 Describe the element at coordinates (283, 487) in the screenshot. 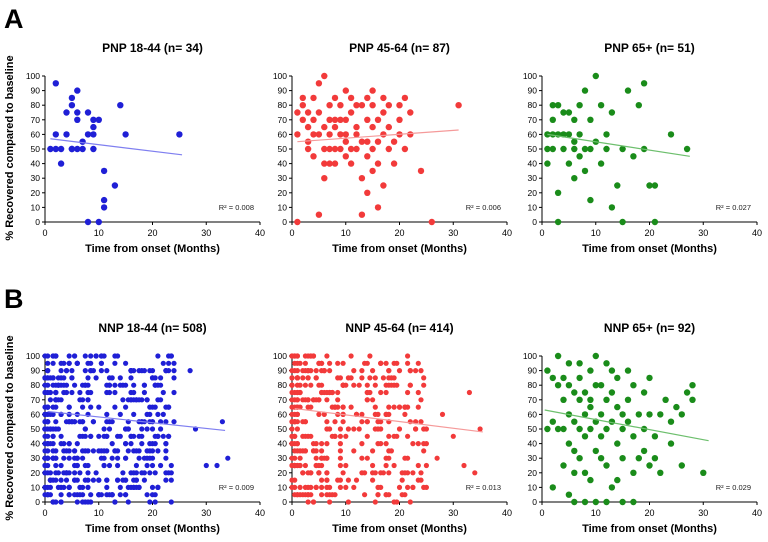

I see `y-tick-label: 10` at that location.